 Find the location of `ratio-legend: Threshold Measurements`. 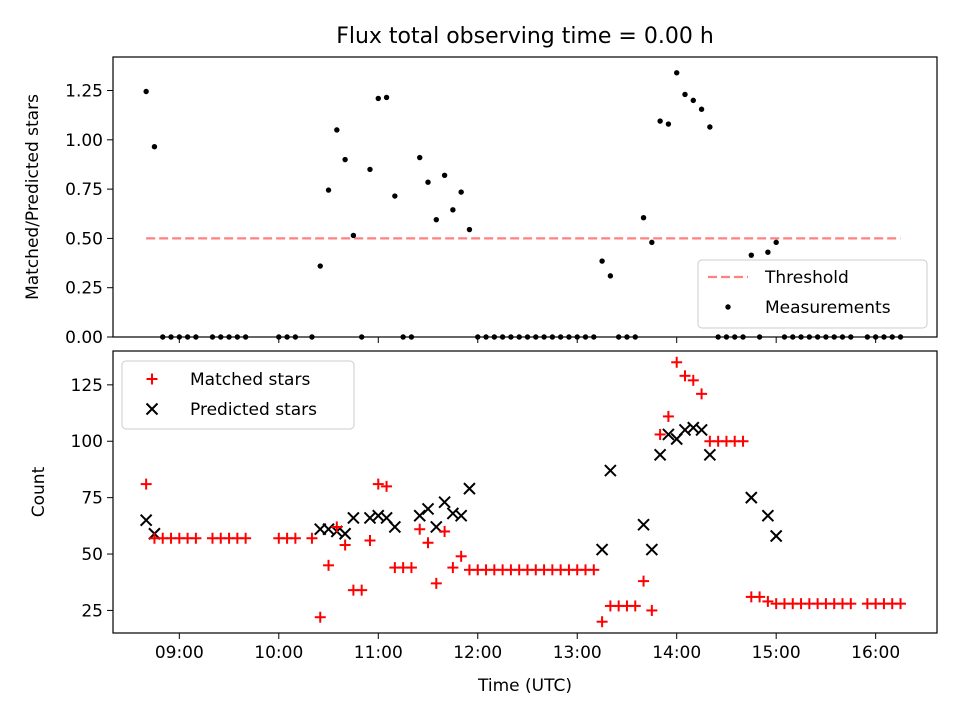

ratio-legend: Threshold Measurements is located at coordinates (812, 294).